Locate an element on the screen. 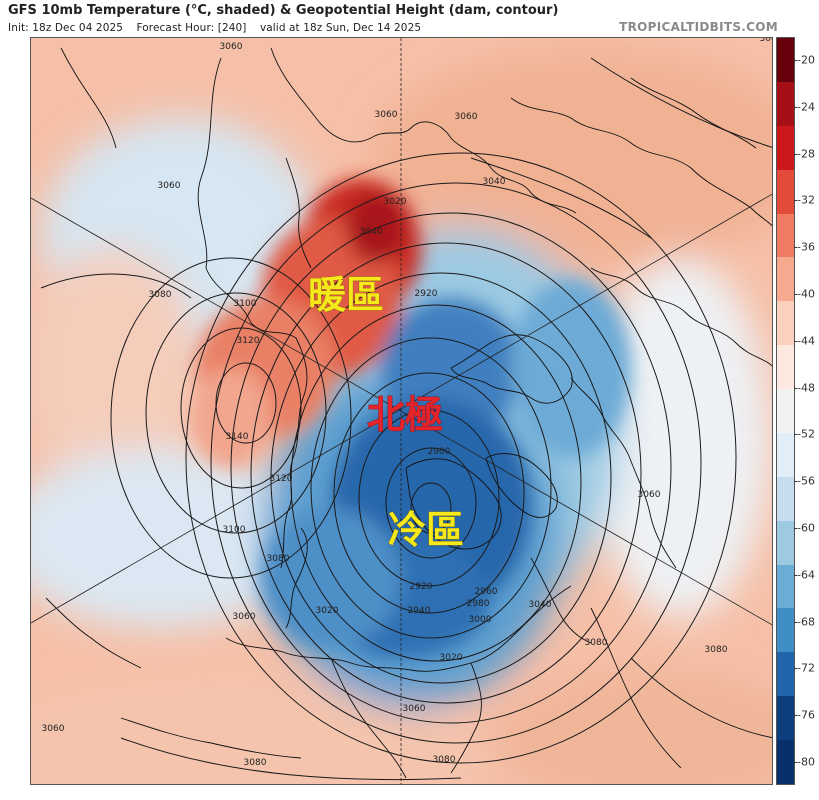 The image size is (819, 800). colorbar-tick-label: -64 is located at coordinates (806, 575).